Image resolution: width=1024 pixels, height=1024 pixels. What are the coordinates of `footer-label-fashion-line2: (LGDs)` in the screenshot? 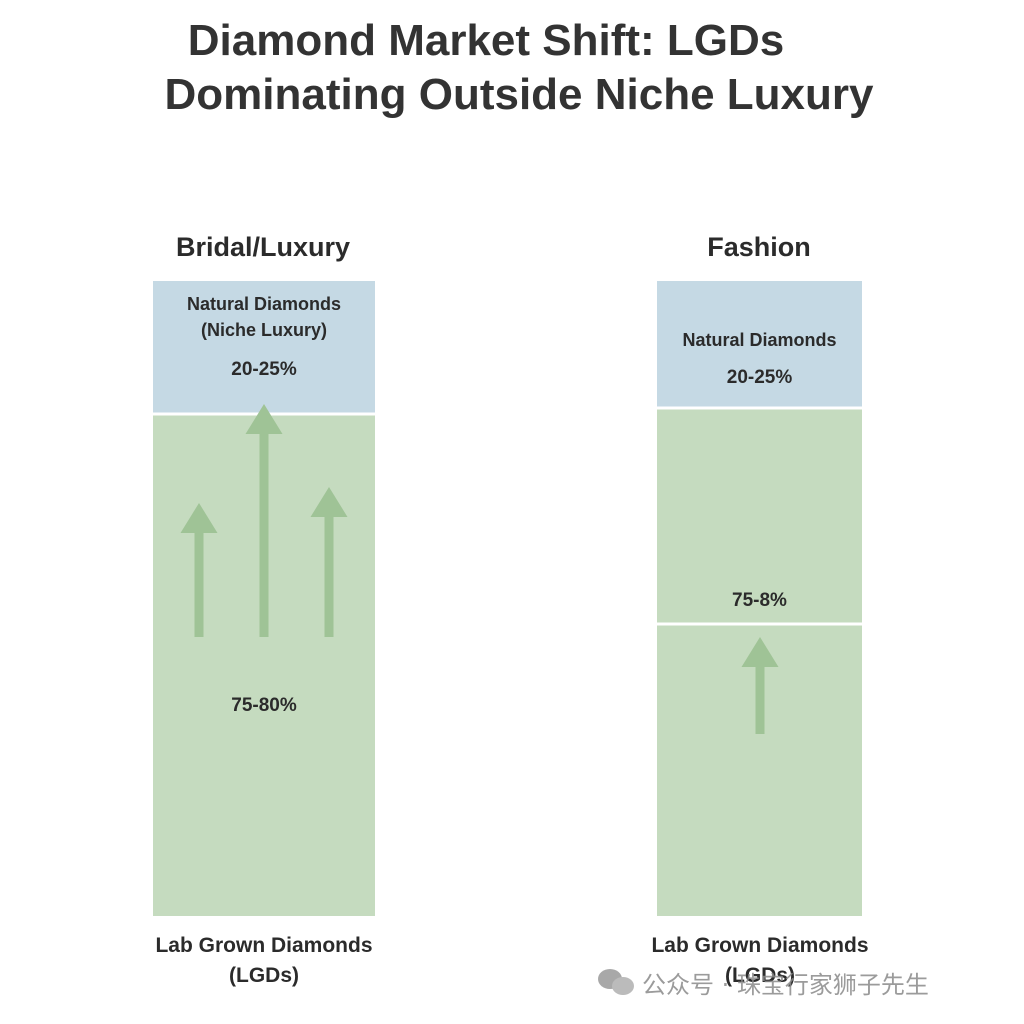 It's located at (760, 975).